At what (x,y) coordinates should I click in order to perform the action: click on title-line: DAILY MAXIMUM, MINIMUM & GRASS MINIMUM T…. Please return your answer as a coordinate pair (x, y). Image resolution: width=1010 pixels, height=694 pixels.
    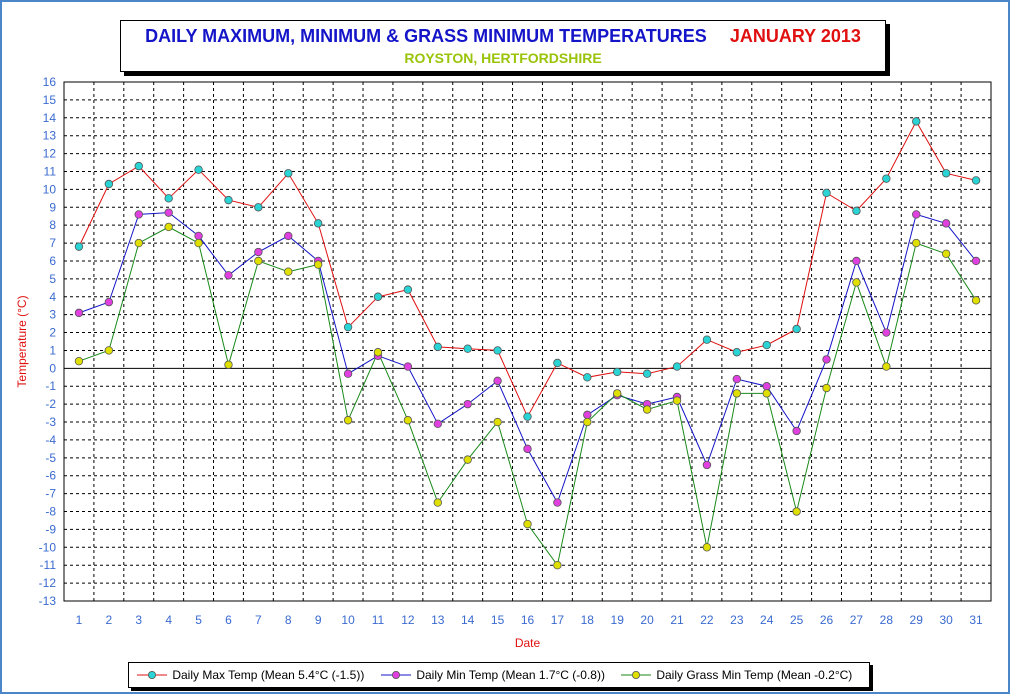
    Looking at the image, I should click on (503, 36).